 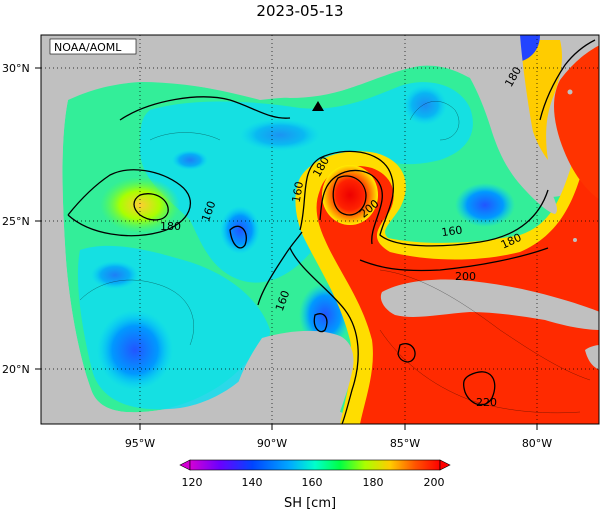 What do you see at coordinates (485, 205) in the screenshot?
I see `low-spot-west-florida` at bounding box center [485, 205].